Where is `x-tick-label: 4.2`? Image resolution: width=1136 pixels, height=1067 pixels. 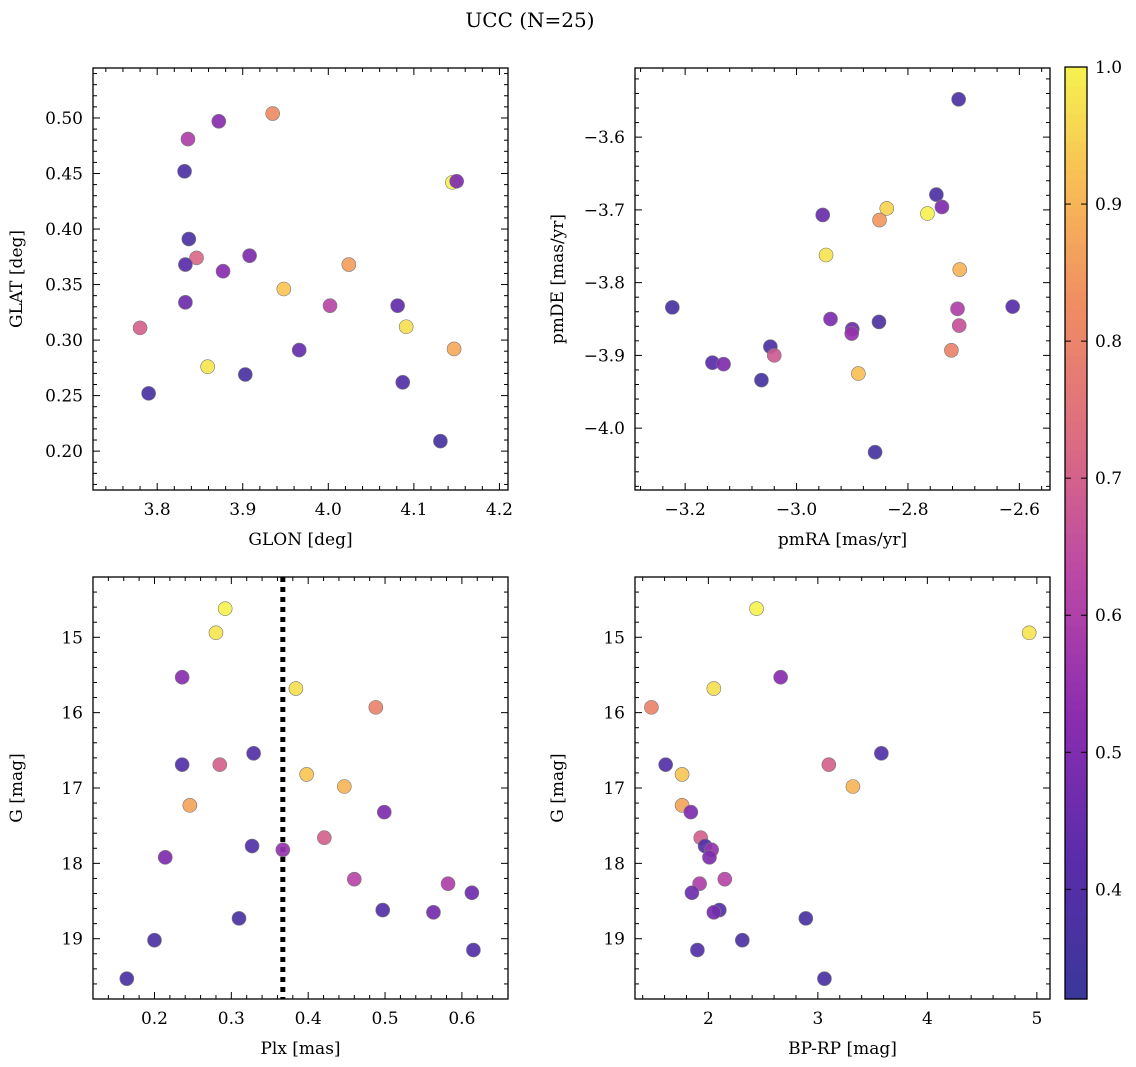 x-tick-label: 4.2 is located at coordinates (499, 510).